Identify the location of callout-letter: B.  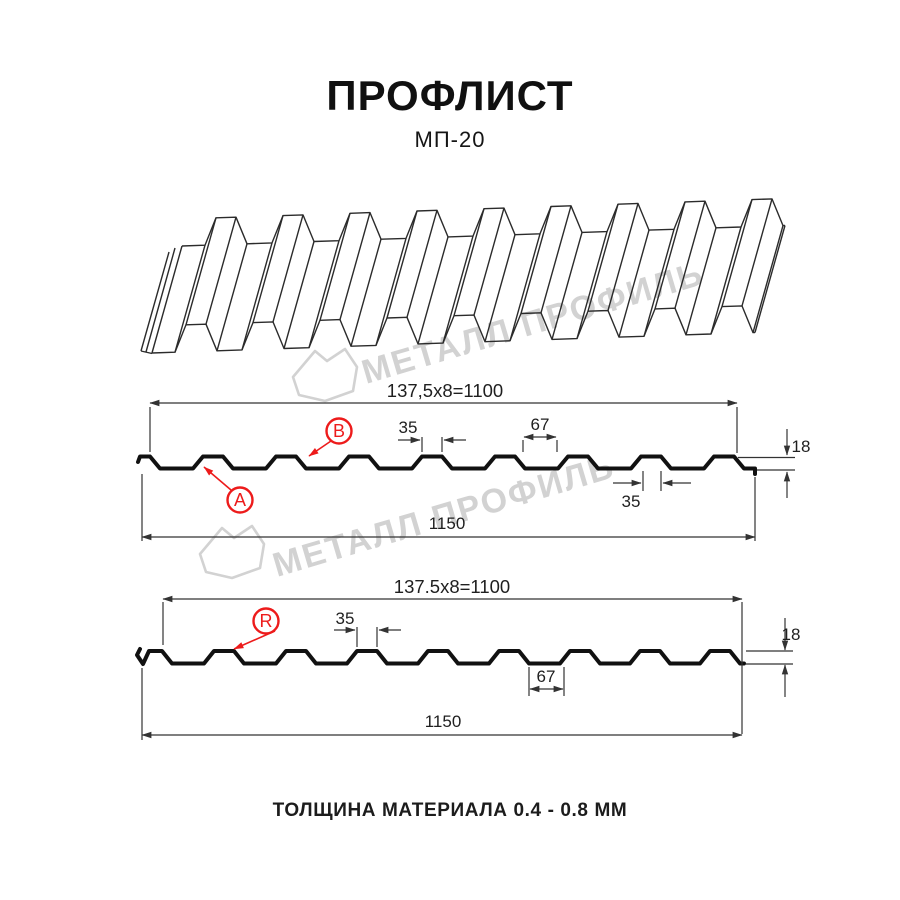
(339, 431).